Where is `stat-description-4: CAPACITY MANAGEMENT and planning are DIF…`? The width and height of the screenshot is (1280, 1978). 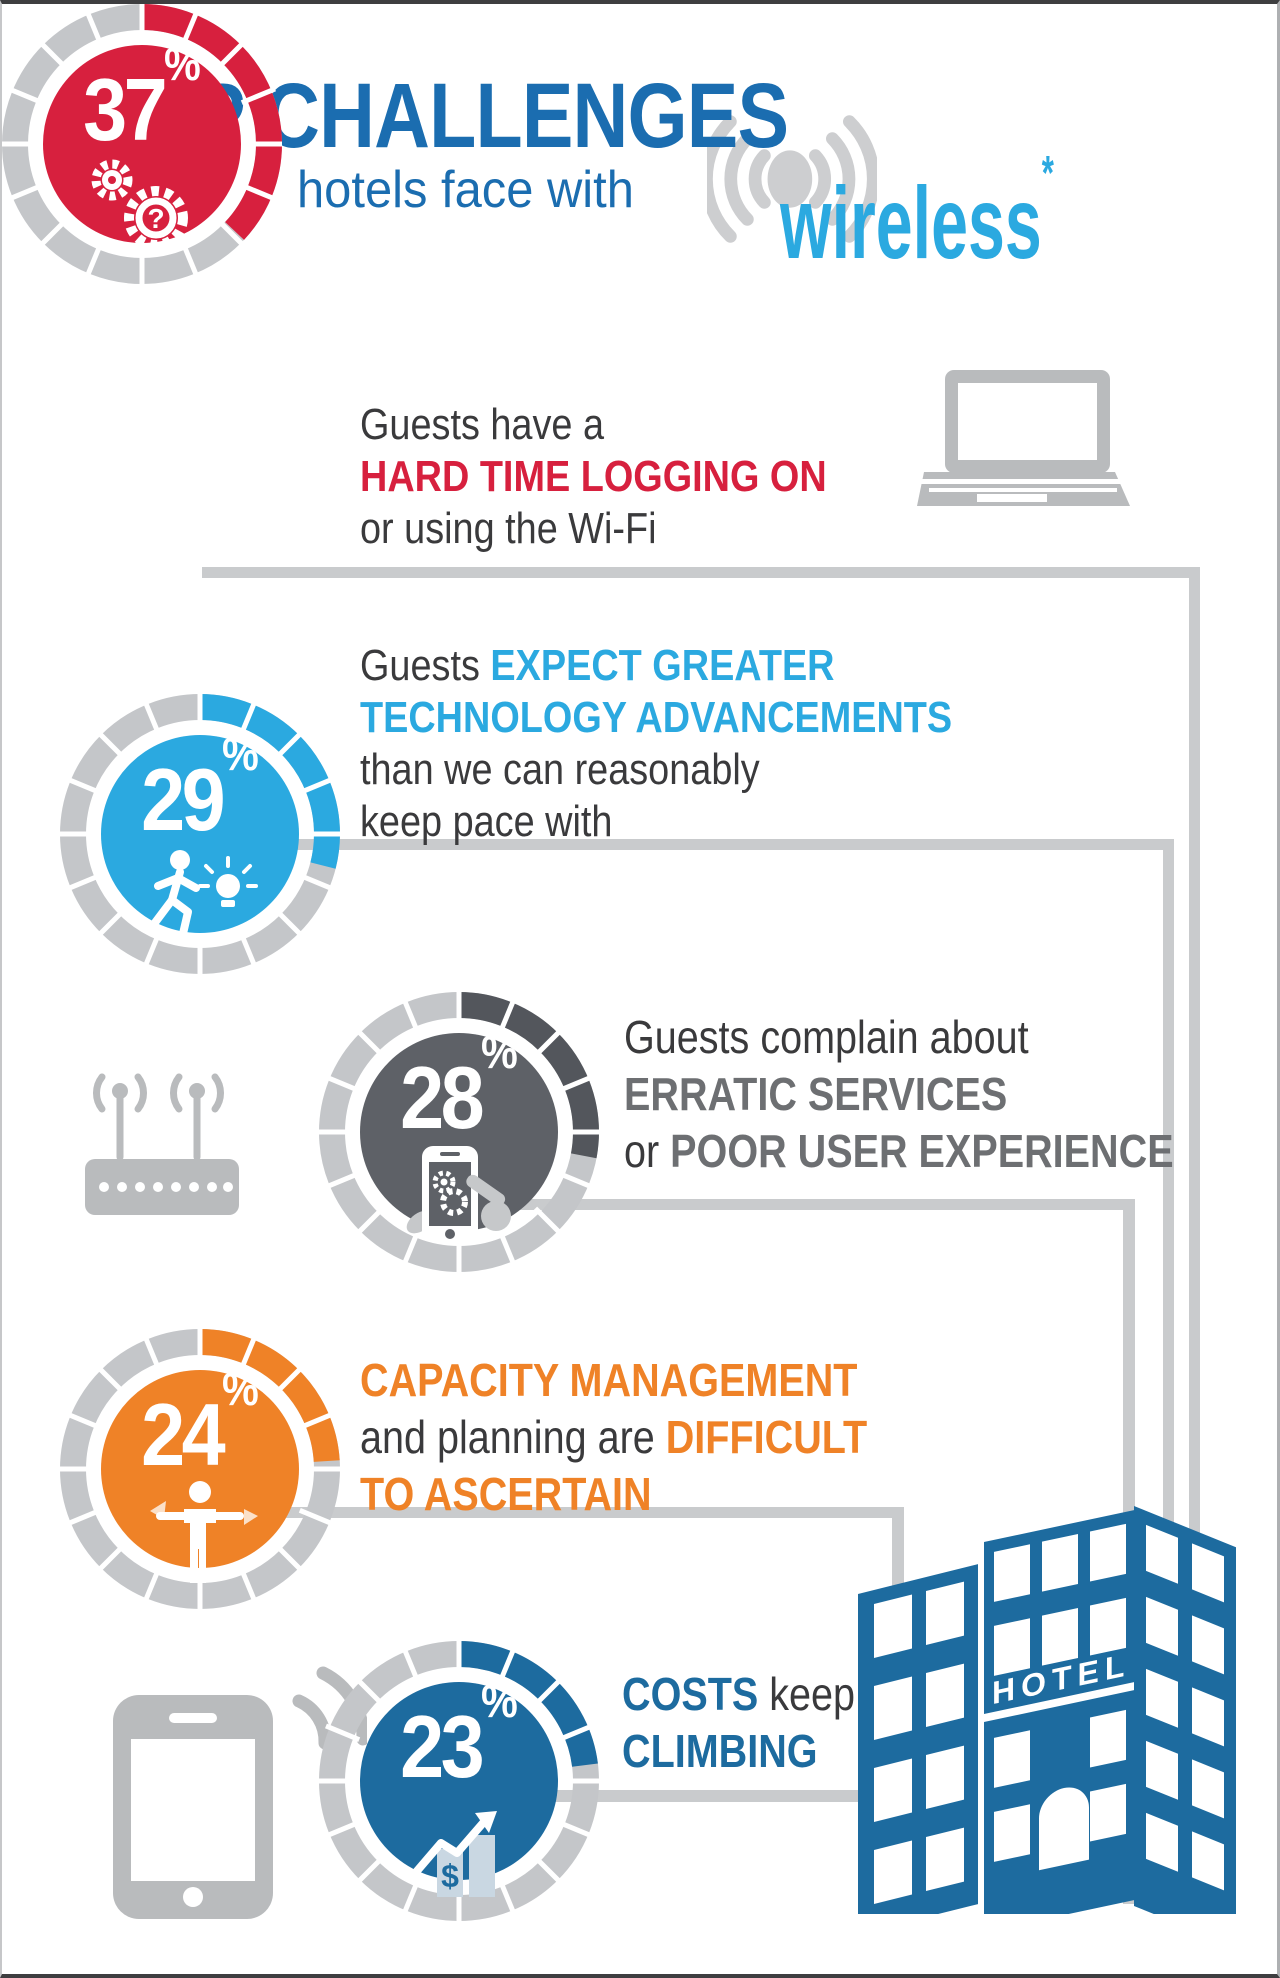 stat-description-4: CAPACITY MANAGEMENT and planning are DIF… is located at coordinates (614, 1437).